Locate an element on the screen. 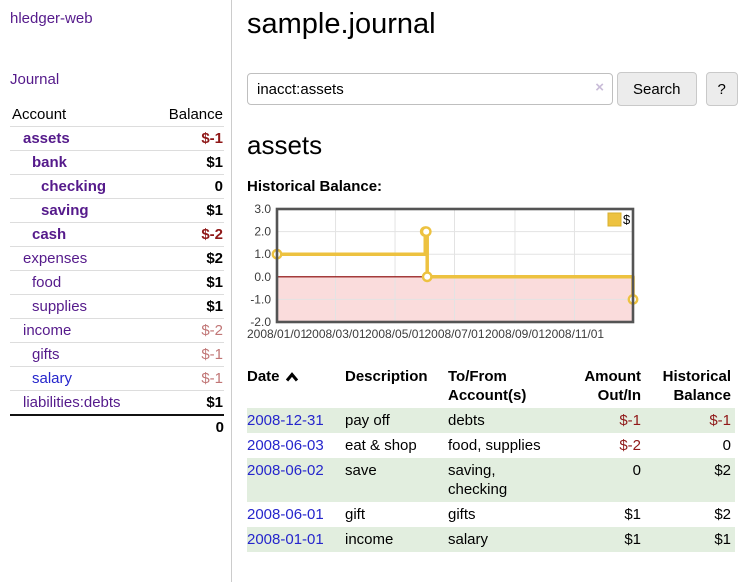  transaction-date-link: 2008-12-31 is located at coordinates (285, 420).